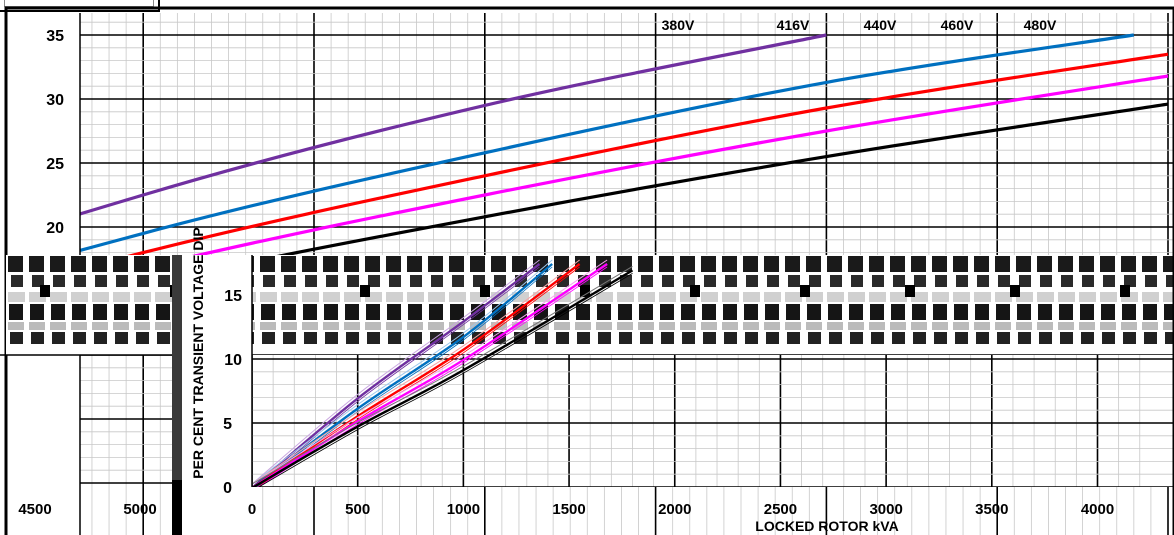 The width and height of the screenshot is (1174, 535). I want to click on lower-left-panel, so click(217, 395).